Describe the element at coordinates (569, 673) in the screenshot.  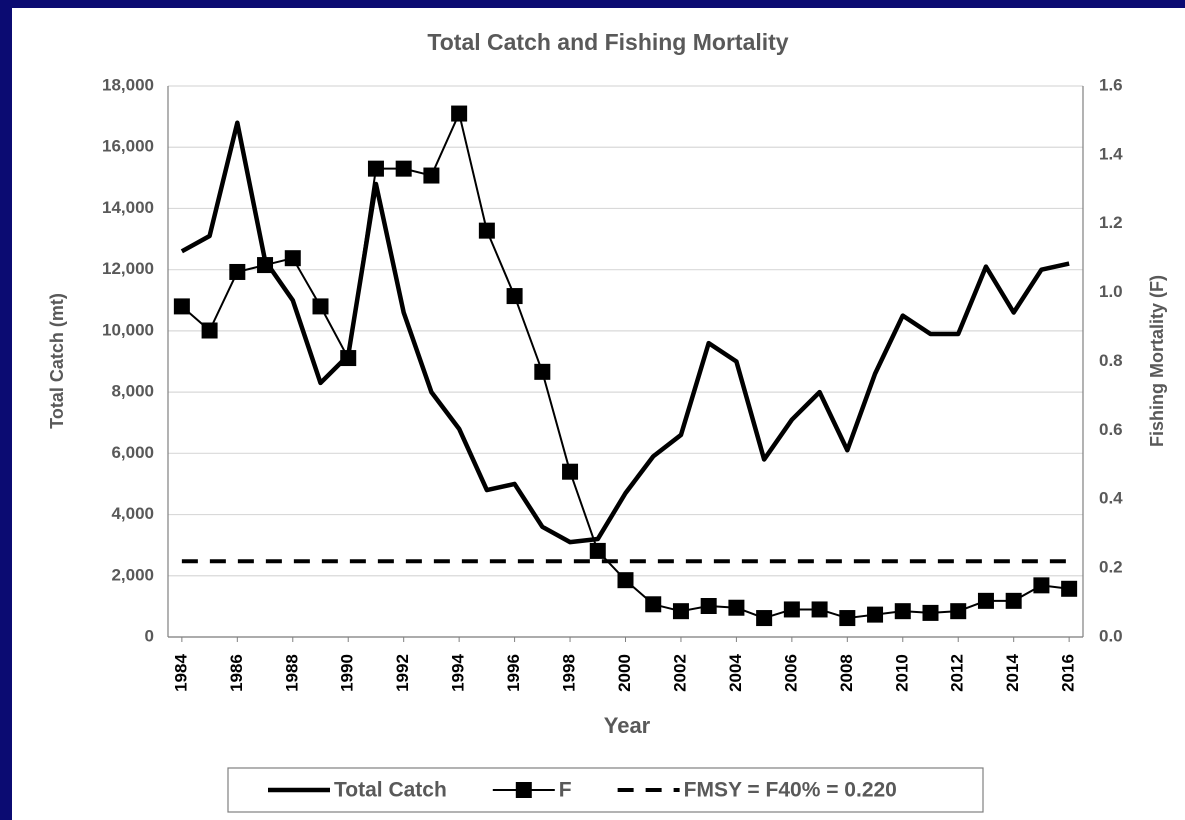
I see `x-tick-label: 1998` at that location.